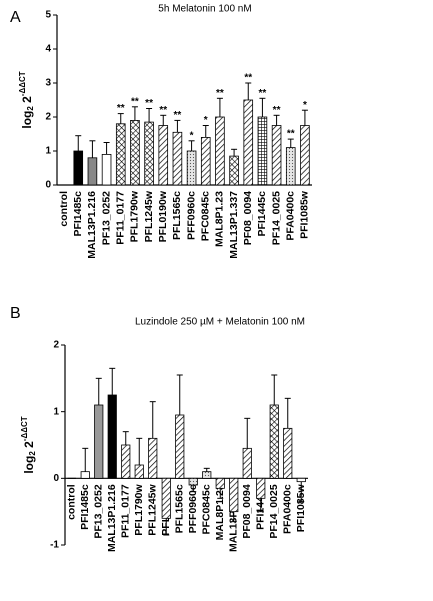 The width and height of the screenshot is (433, 601). I want to click on x-tick-label: MAL13P1.337, so click(234, 225).